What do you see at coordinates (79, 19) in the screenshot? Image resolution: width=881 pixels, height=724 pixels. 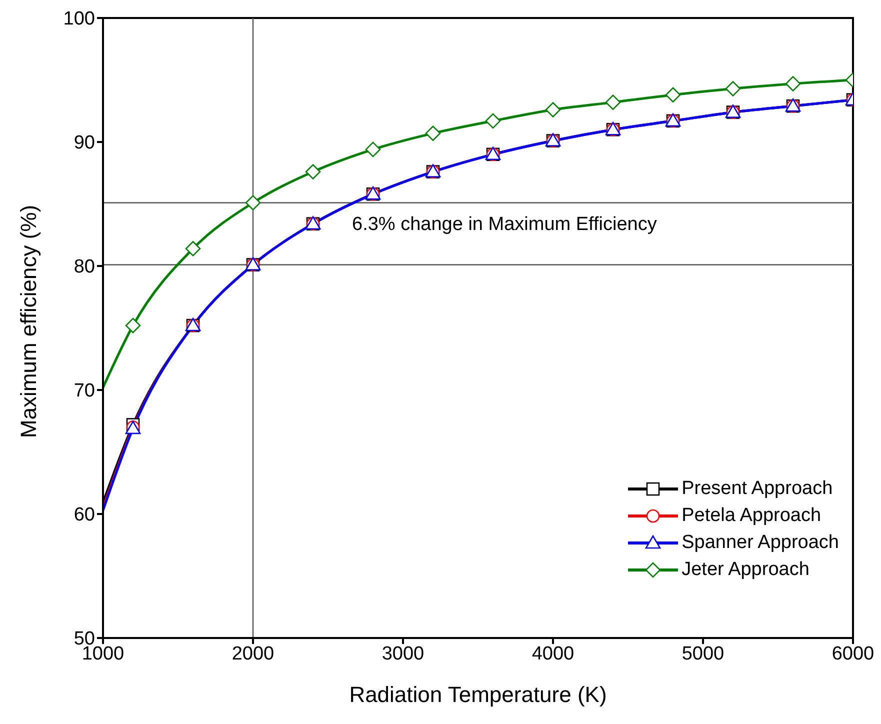 I see `y-tick-label: 100` at bounding box center [79, 19].